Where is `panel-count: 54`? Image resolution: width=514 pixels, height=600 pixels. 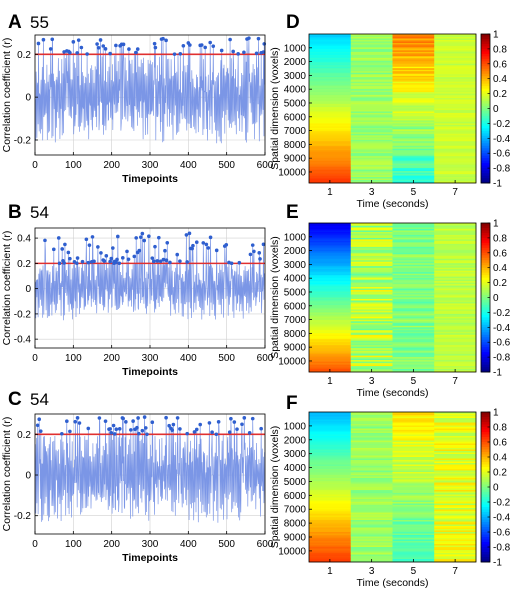 panel-count: 54 is located at coordinates (39, 212).